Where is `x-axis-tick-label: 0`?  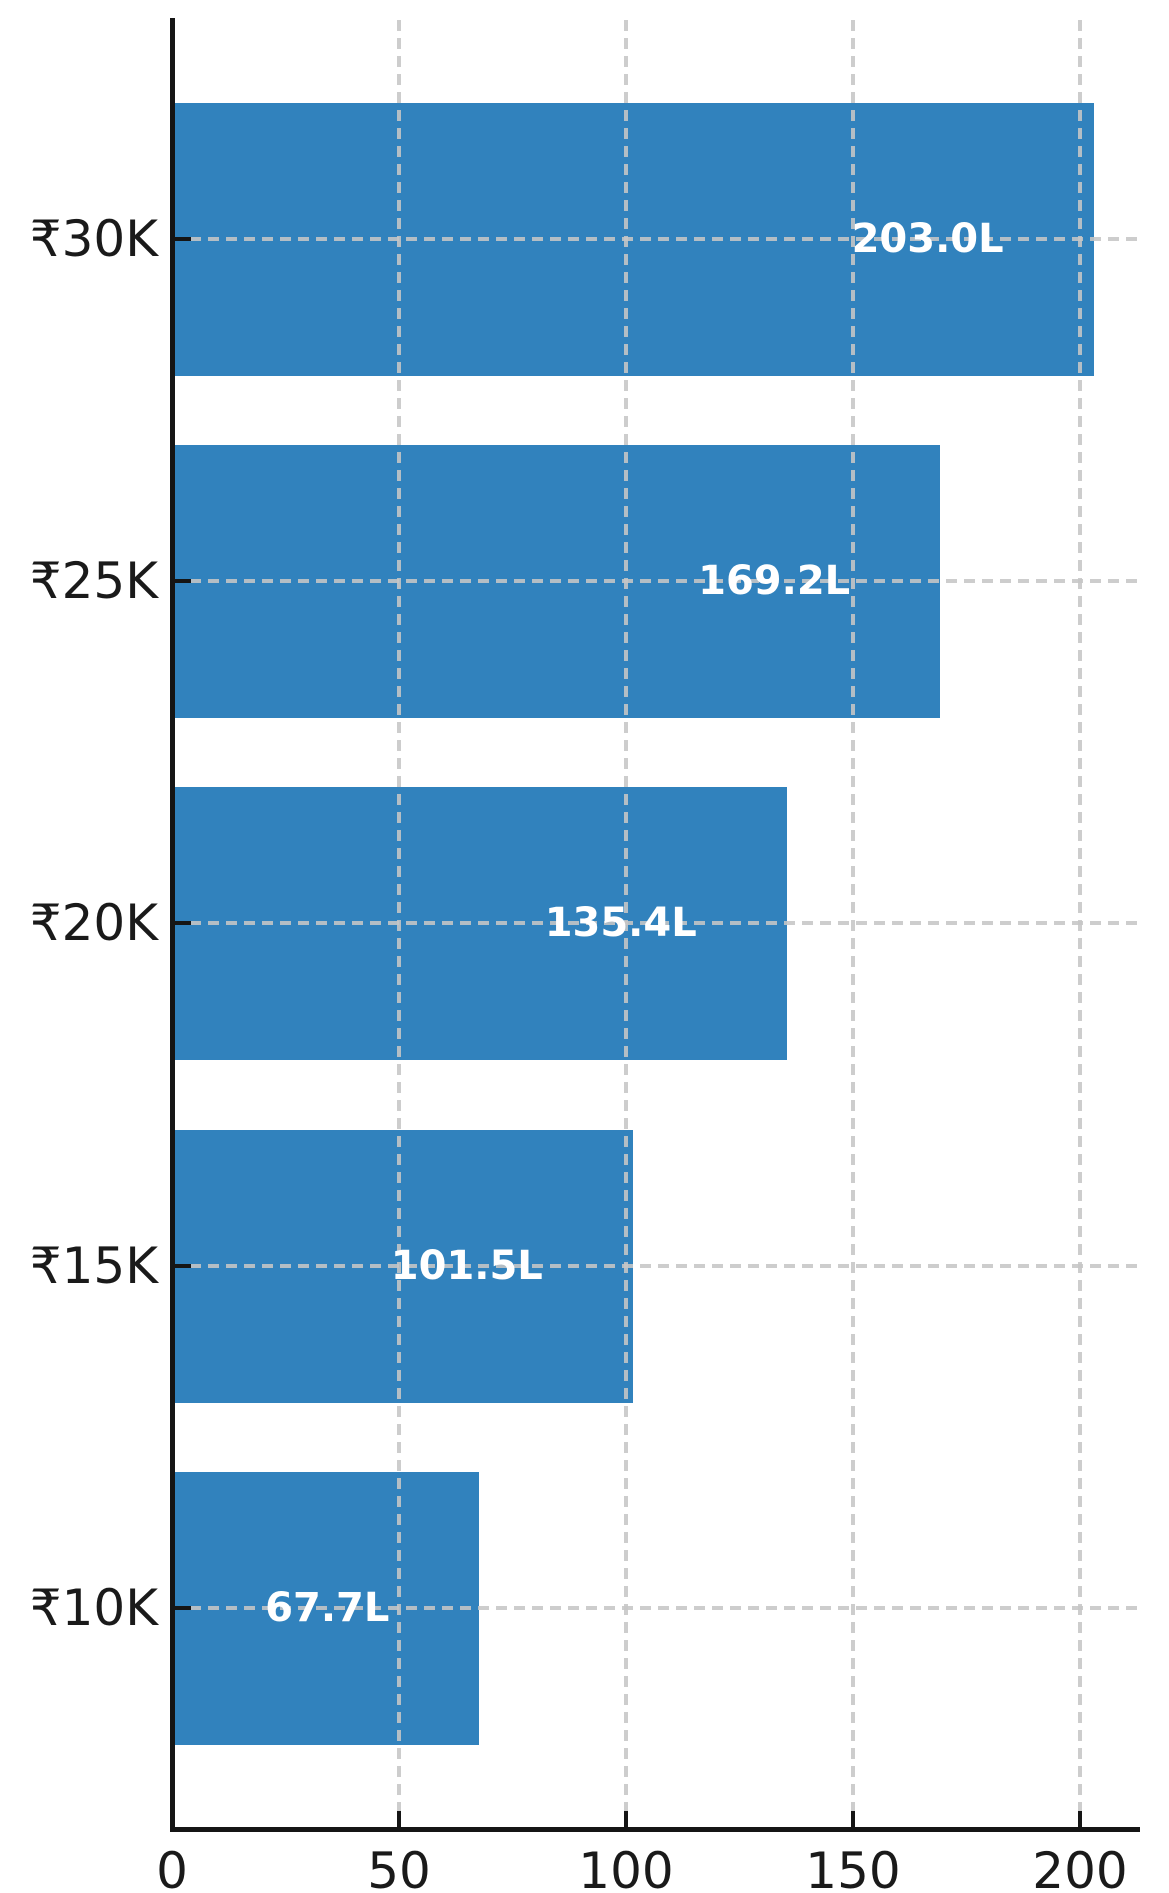
x-axis-tick-label: 0 is located at coordinates (172, 1867).